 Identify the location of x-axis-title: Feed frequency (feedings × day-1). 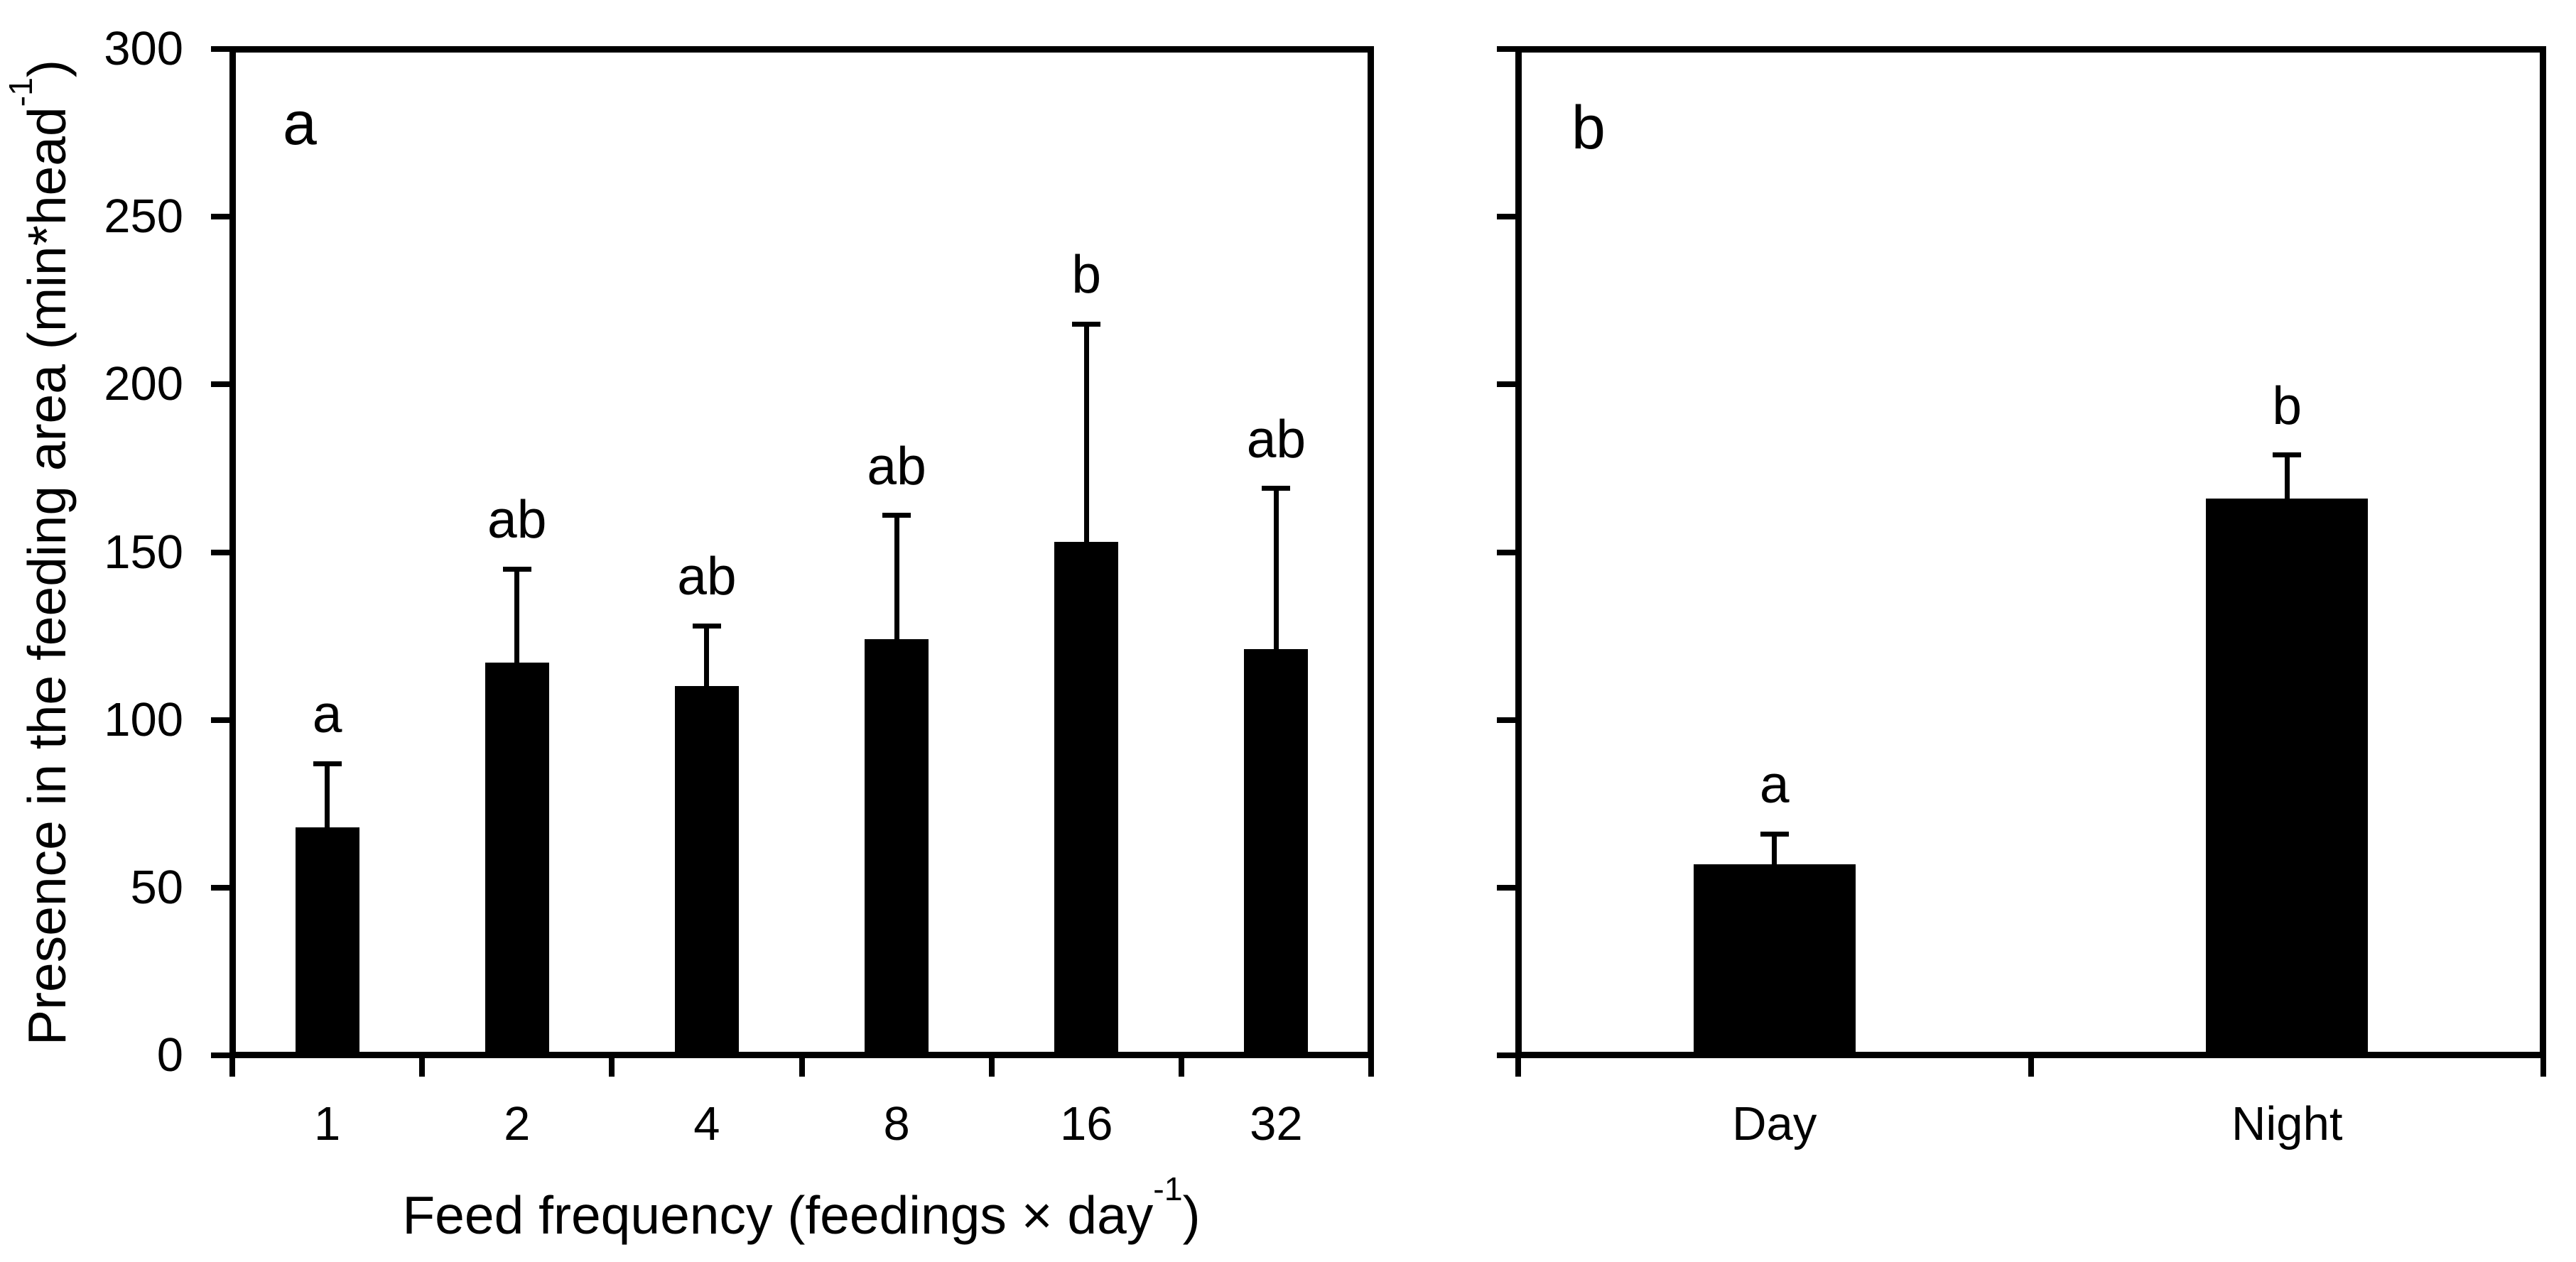
(801, 1207).